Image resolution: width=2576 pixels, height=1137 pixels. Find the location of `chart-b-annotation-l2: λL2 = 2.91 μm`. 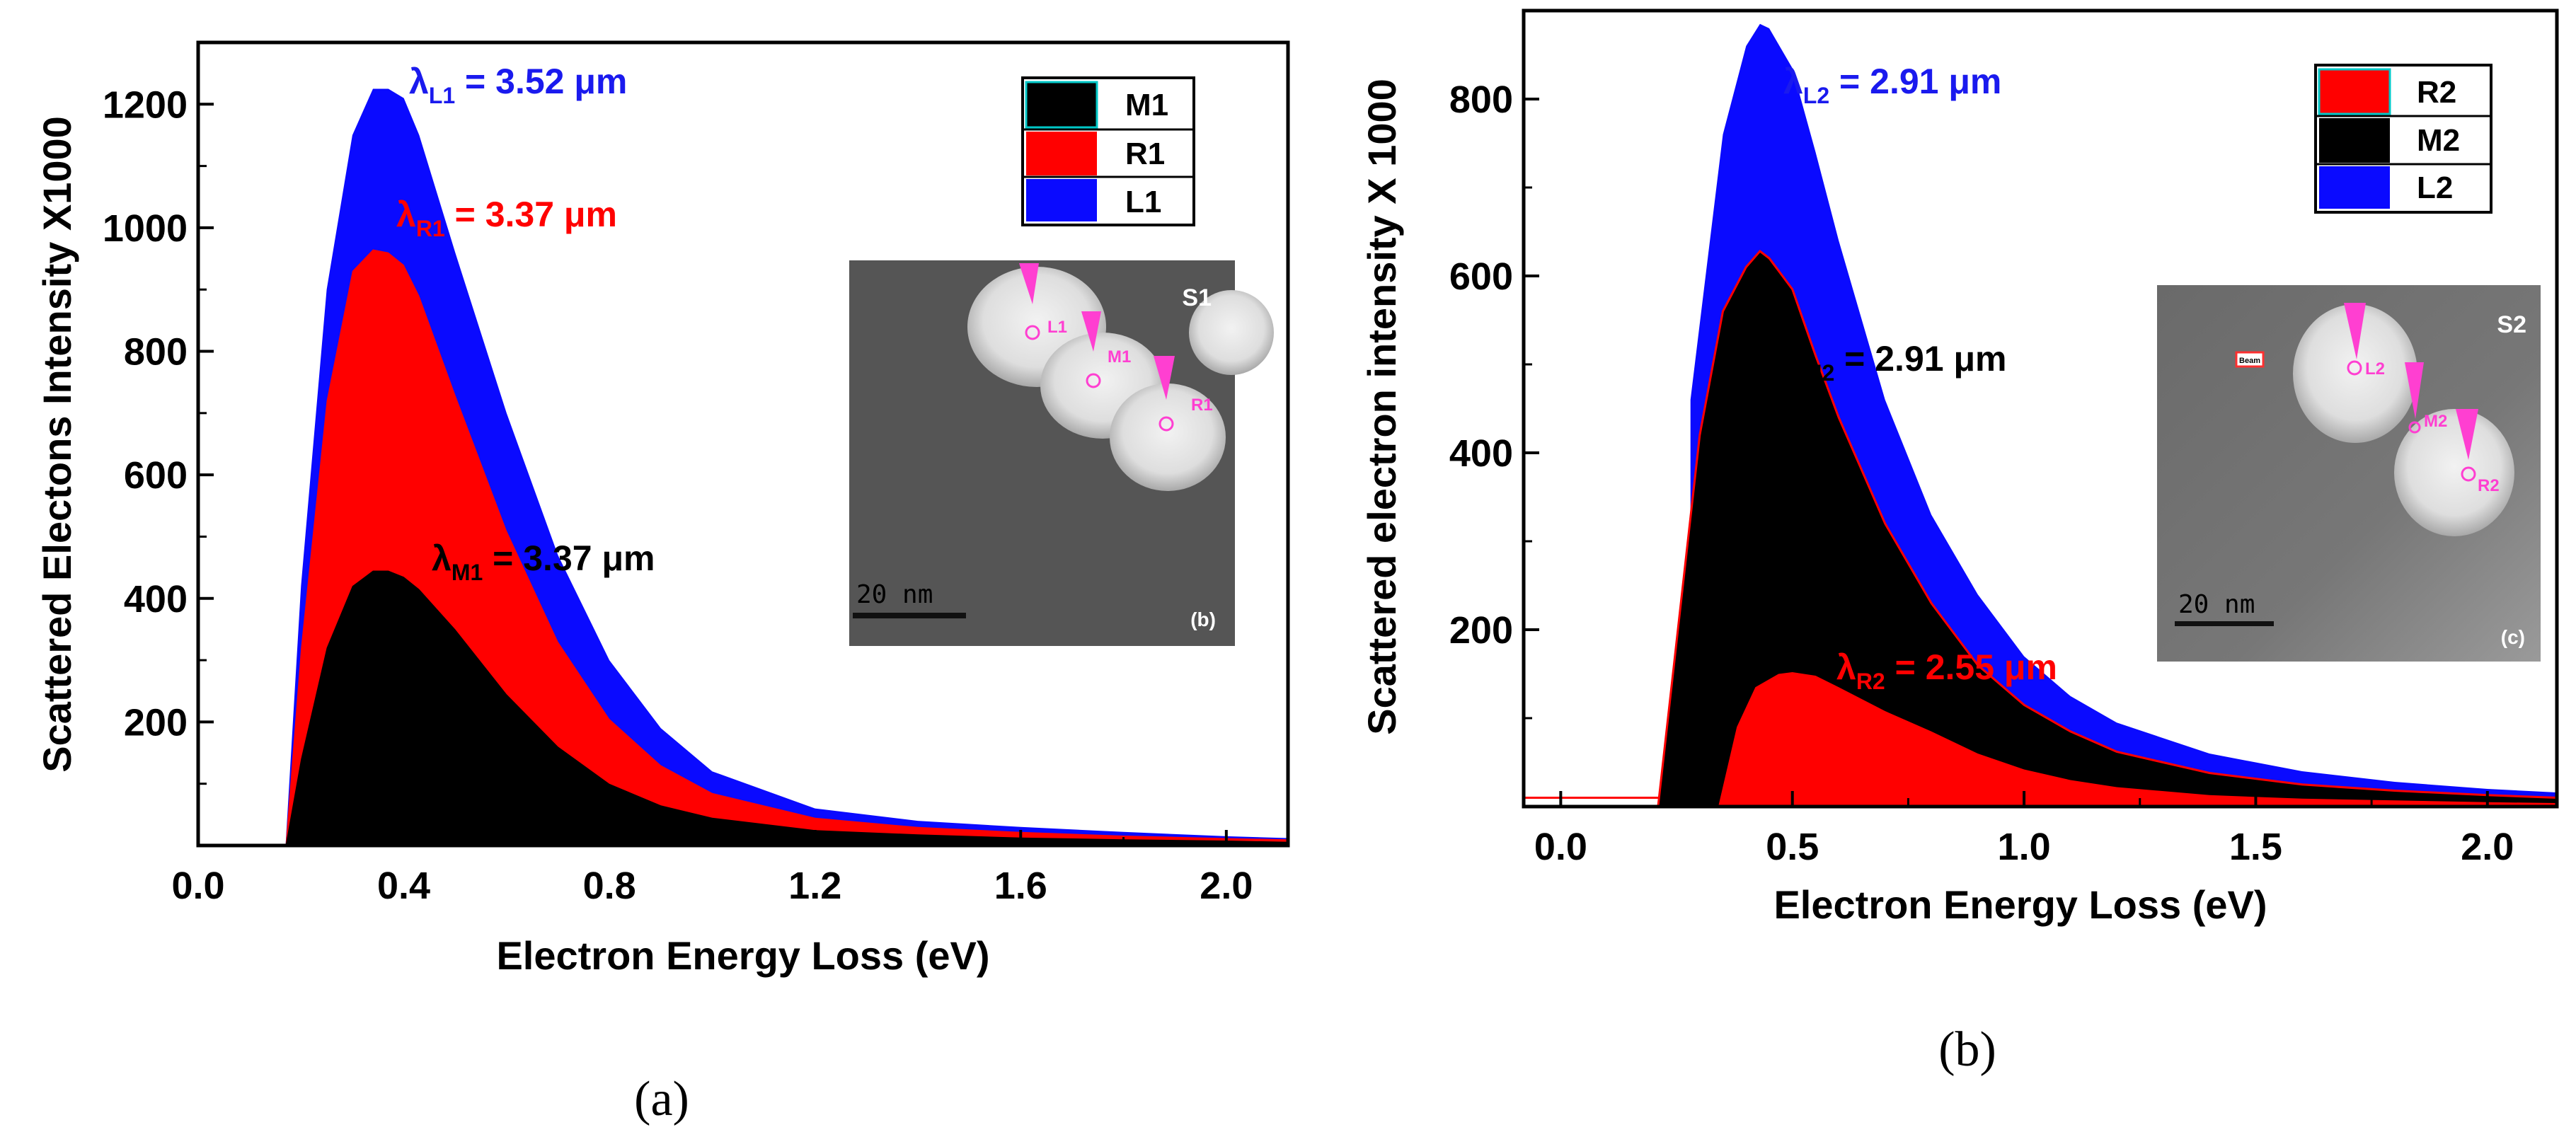

chart-b-annotation-l2: λL2 = 2.91 μm is located at coordinates (1892, 85).